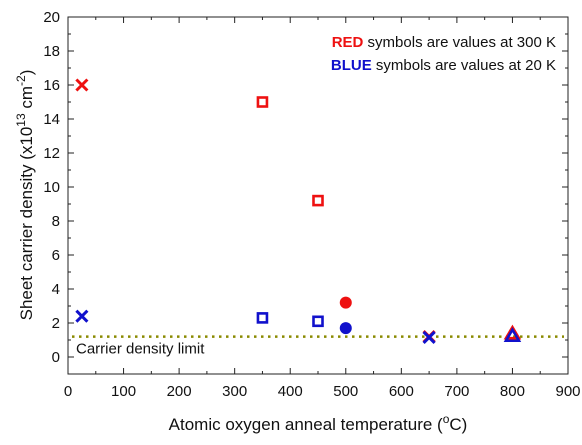  What do you see at coordinates (351, 65) in the screenshot?
I see `legend-keyword-blue: BLUE` at bounding box center [351, 65].